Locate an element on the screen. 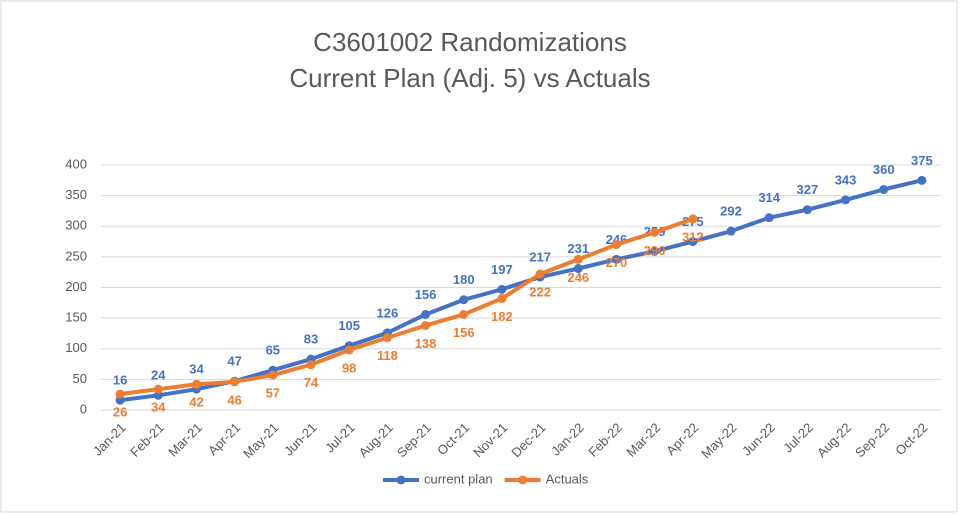 Image resolution: width=960 pixels, height=515 pixels. data-label: 57 is located at coordinates (273, 393).